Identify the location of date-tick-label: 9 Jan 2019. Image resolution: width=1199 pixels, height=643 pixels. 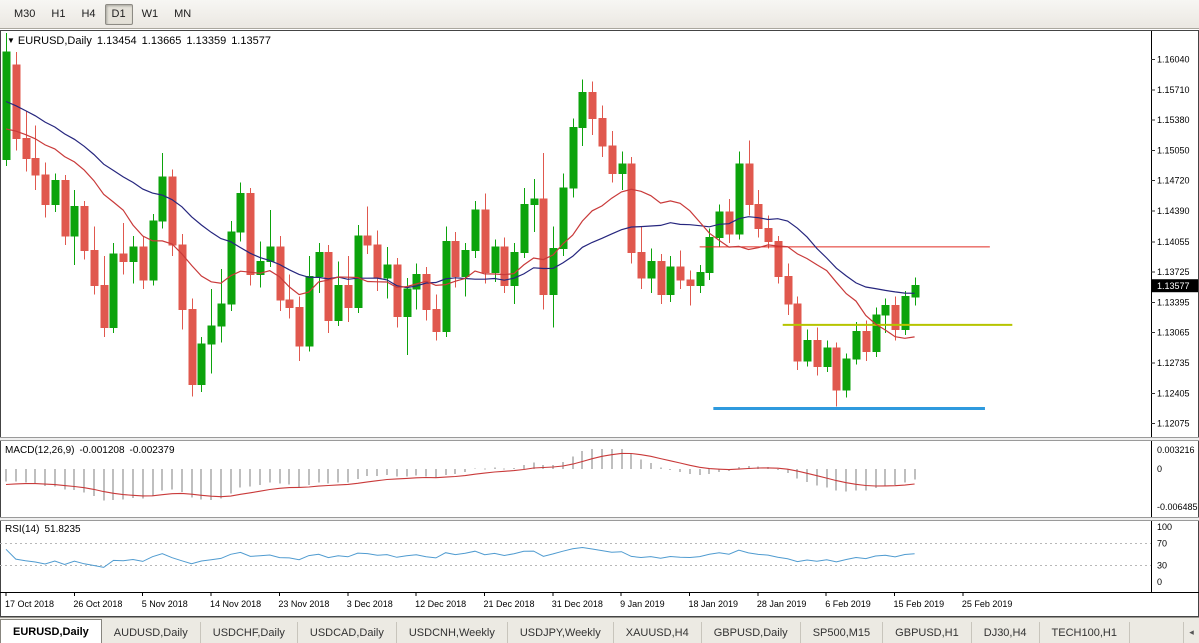
(642, 604).